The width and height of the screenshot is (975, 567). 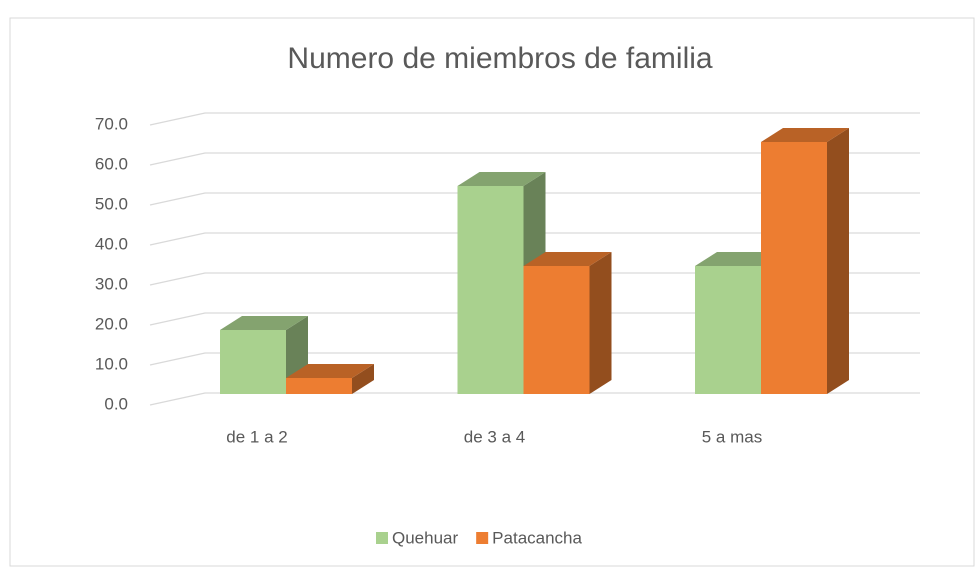 I want to click on y-tick-label: 70.0, so click(x=111, y=123).